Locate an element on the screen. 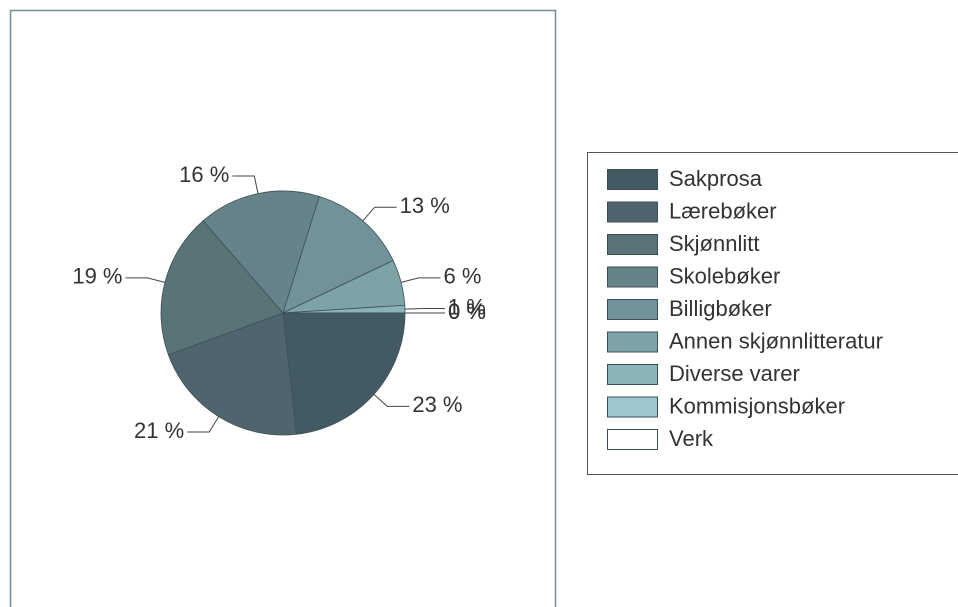  legend-label: Annen skjønnlitteratur is located at coordinates (776, 340).